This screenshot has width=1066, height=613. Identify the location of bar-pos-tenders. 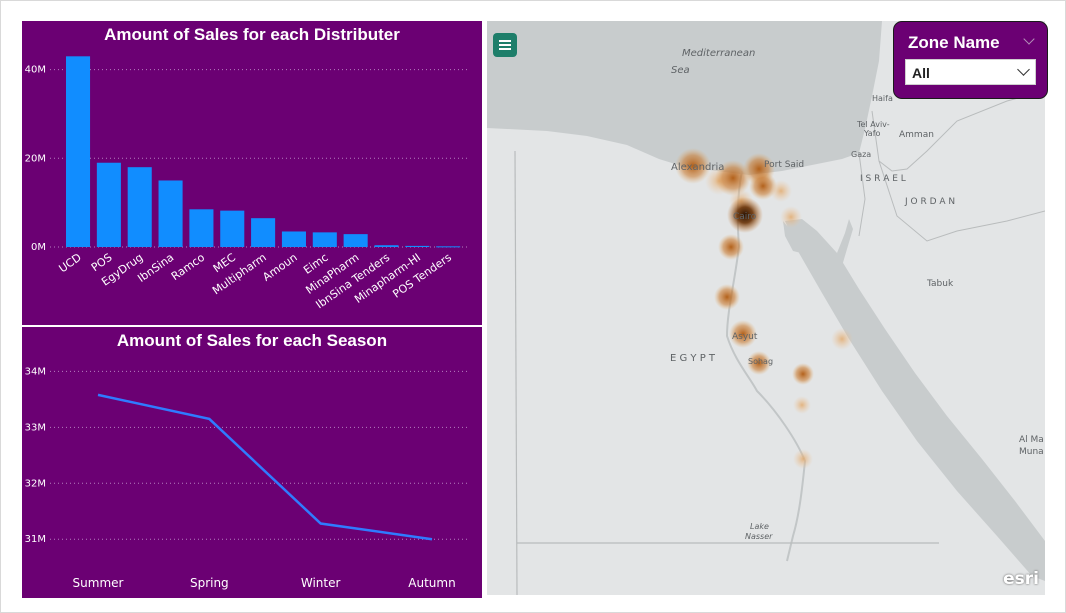
(448, 247).